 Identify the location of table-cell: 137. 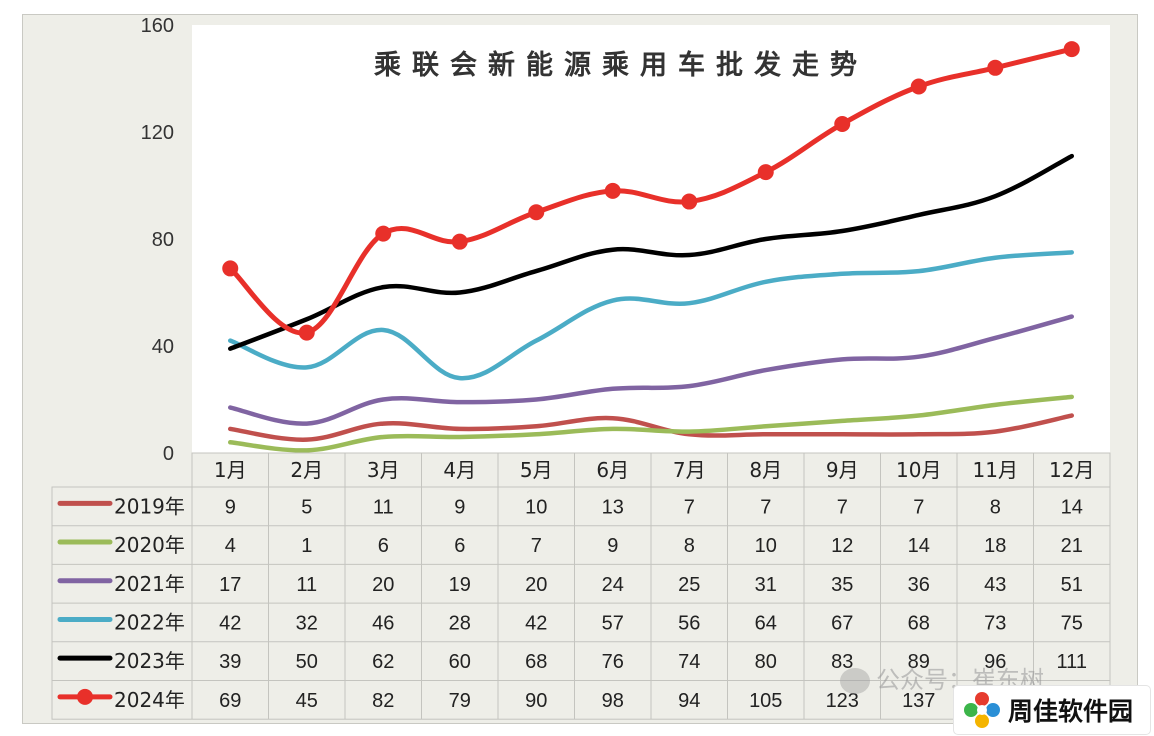
(918, 701).